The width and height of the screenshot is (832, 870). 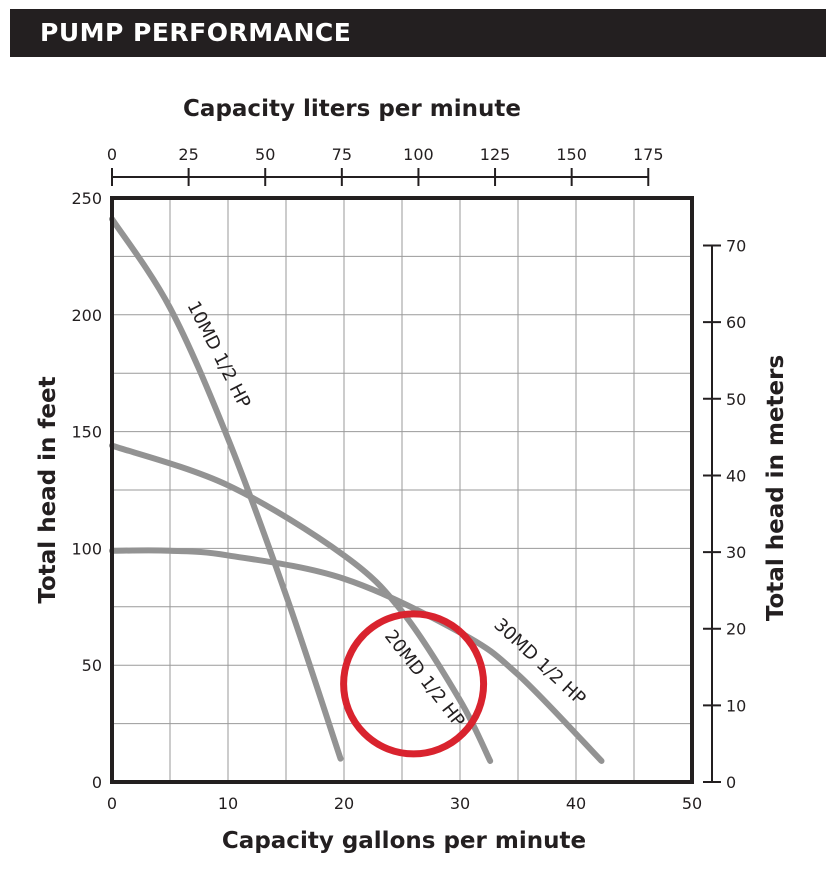 What do you see at coordinates (736, 552) in the screenshot?
I see `y2-tick-label: 30` at bounding box center [736, 552].